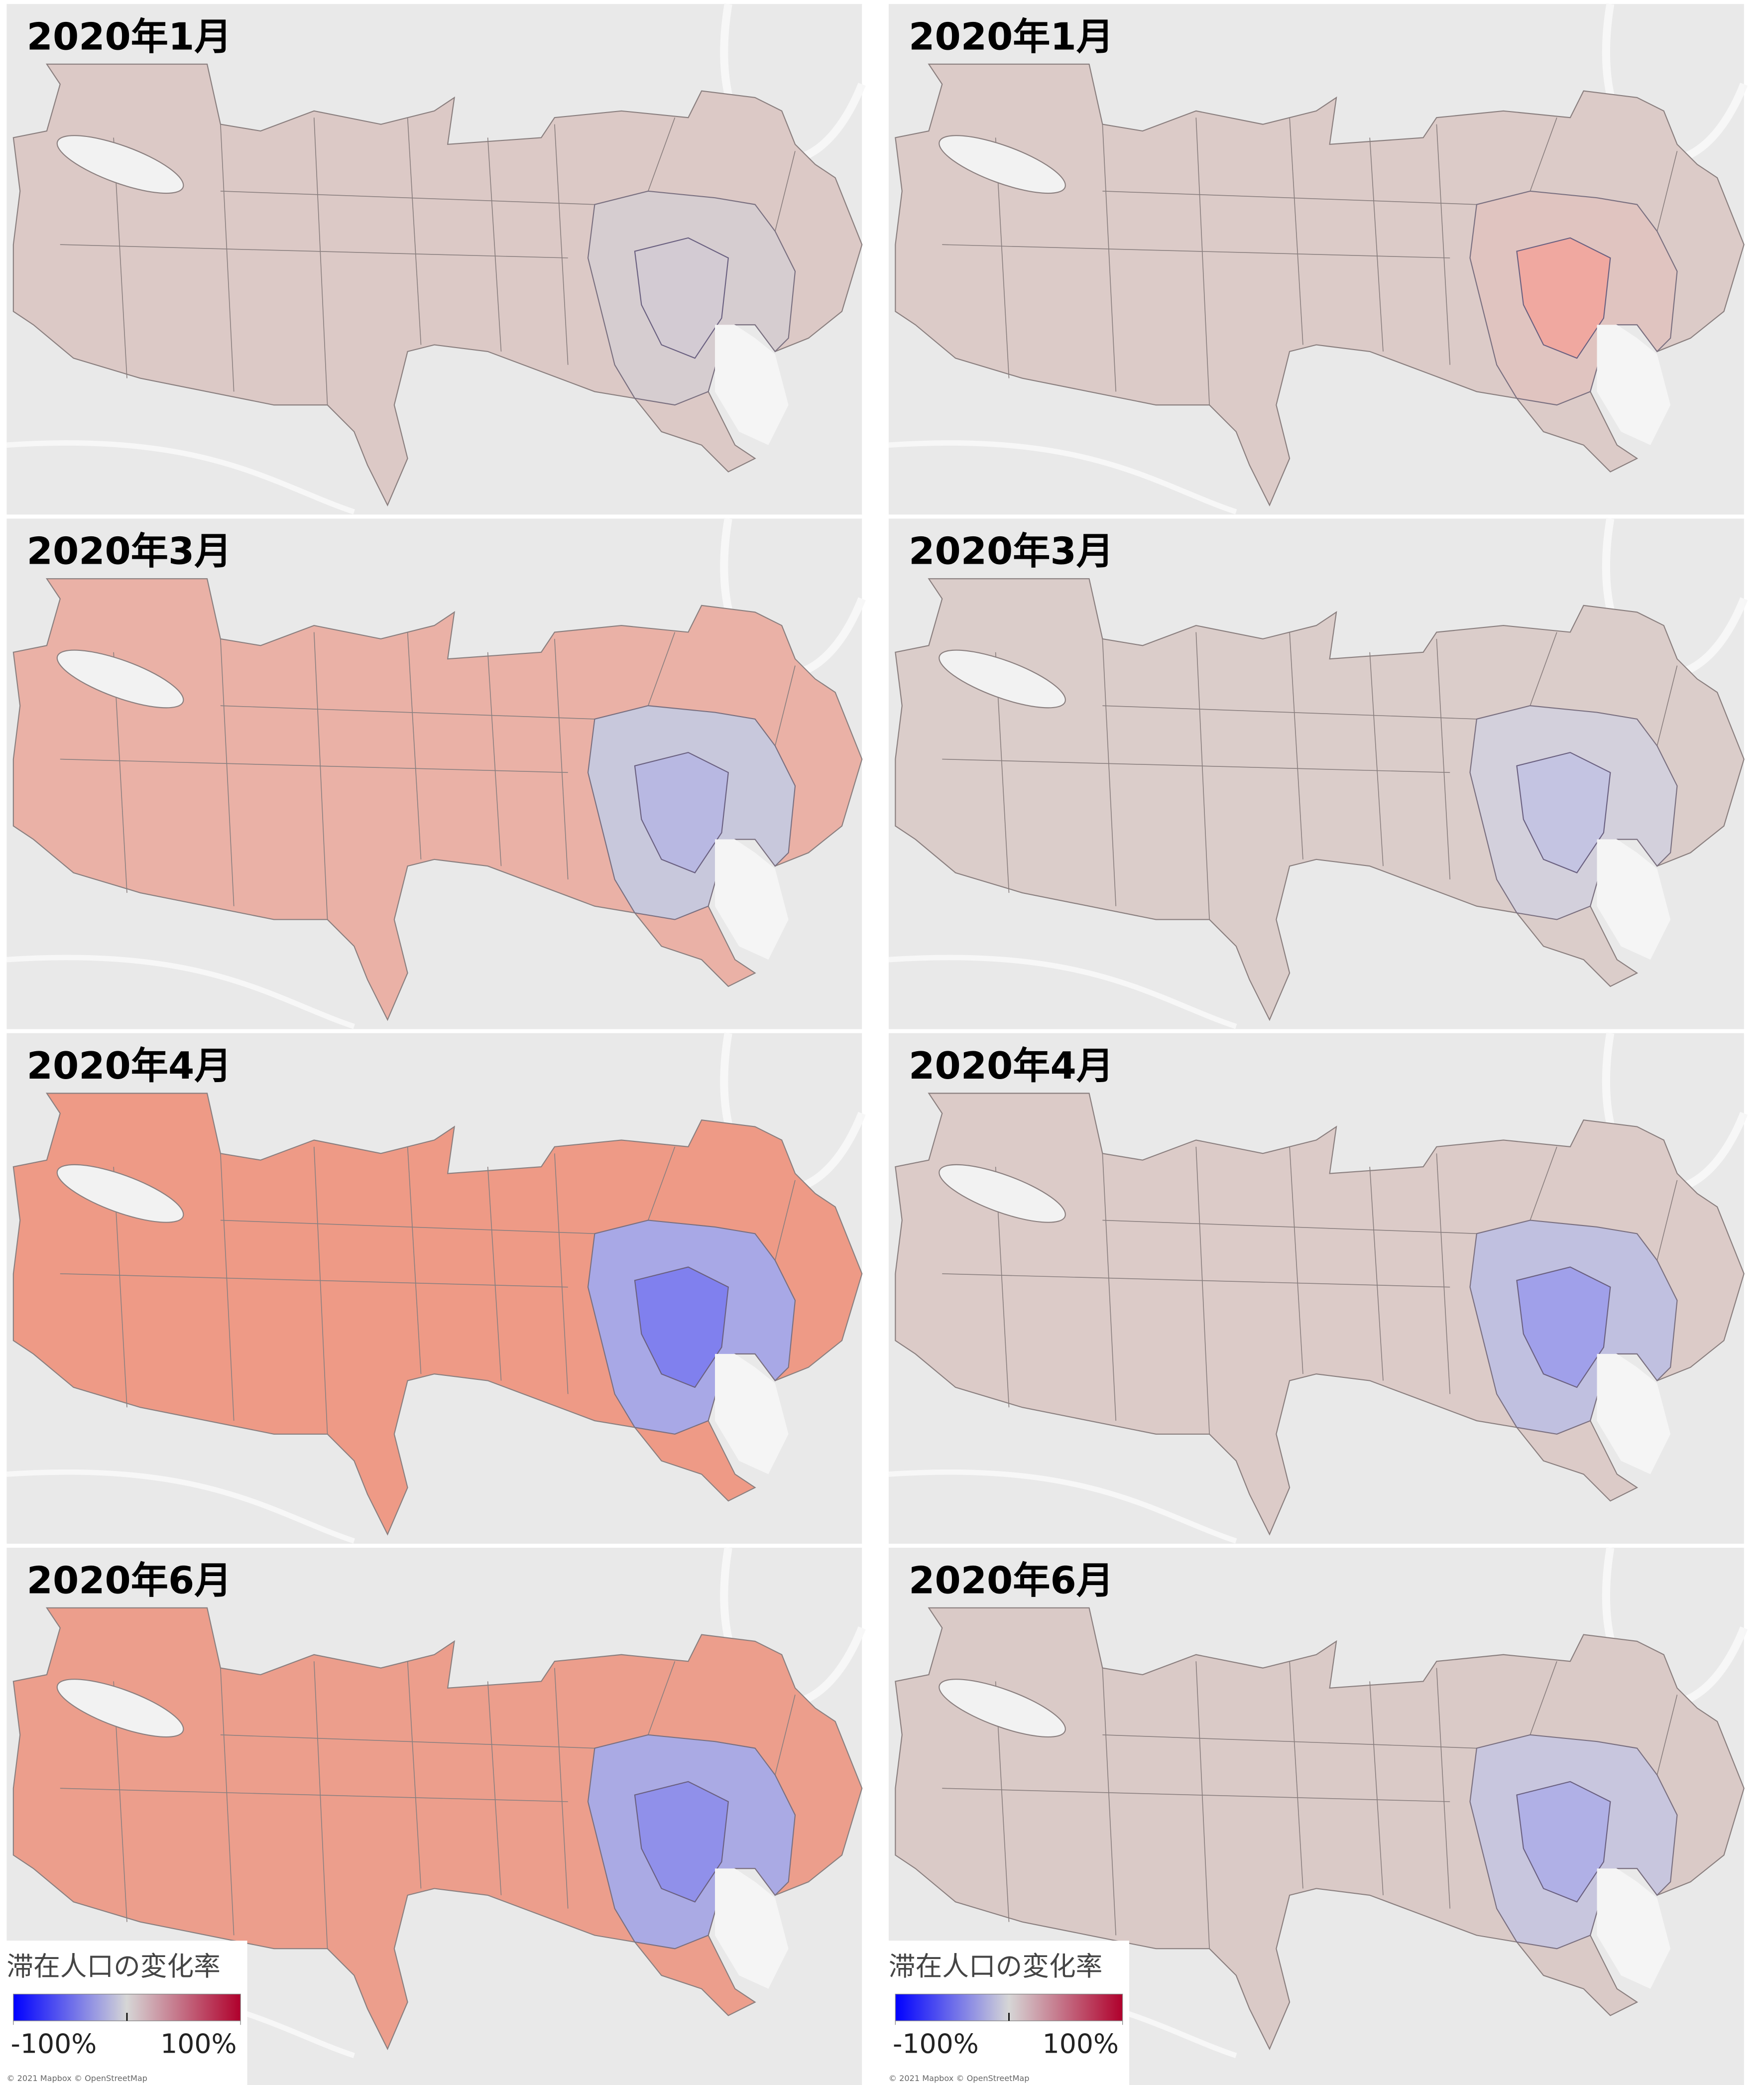  I want to click on legend-title: 滞在人口の変化率, so click(995, 1966).